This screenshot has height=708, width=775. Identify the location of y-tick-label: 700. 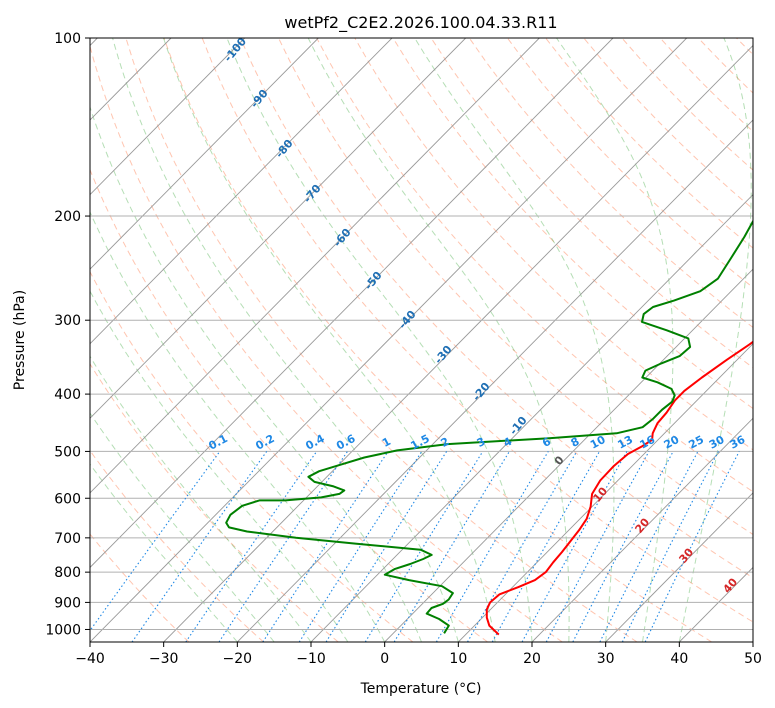
(67, 539).